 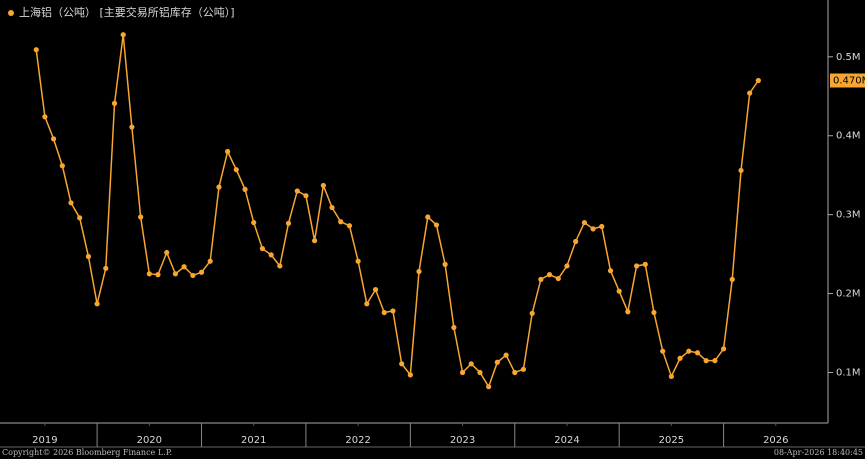 I want to click on y-tick-label: 0.3M, so click(x=848, y=215).